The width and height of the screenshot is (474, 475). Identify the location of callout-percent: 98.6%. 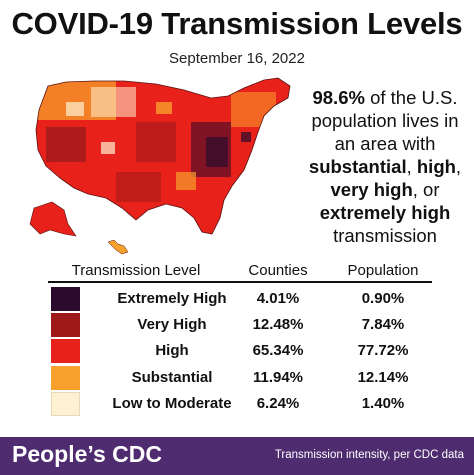
(338, 97).